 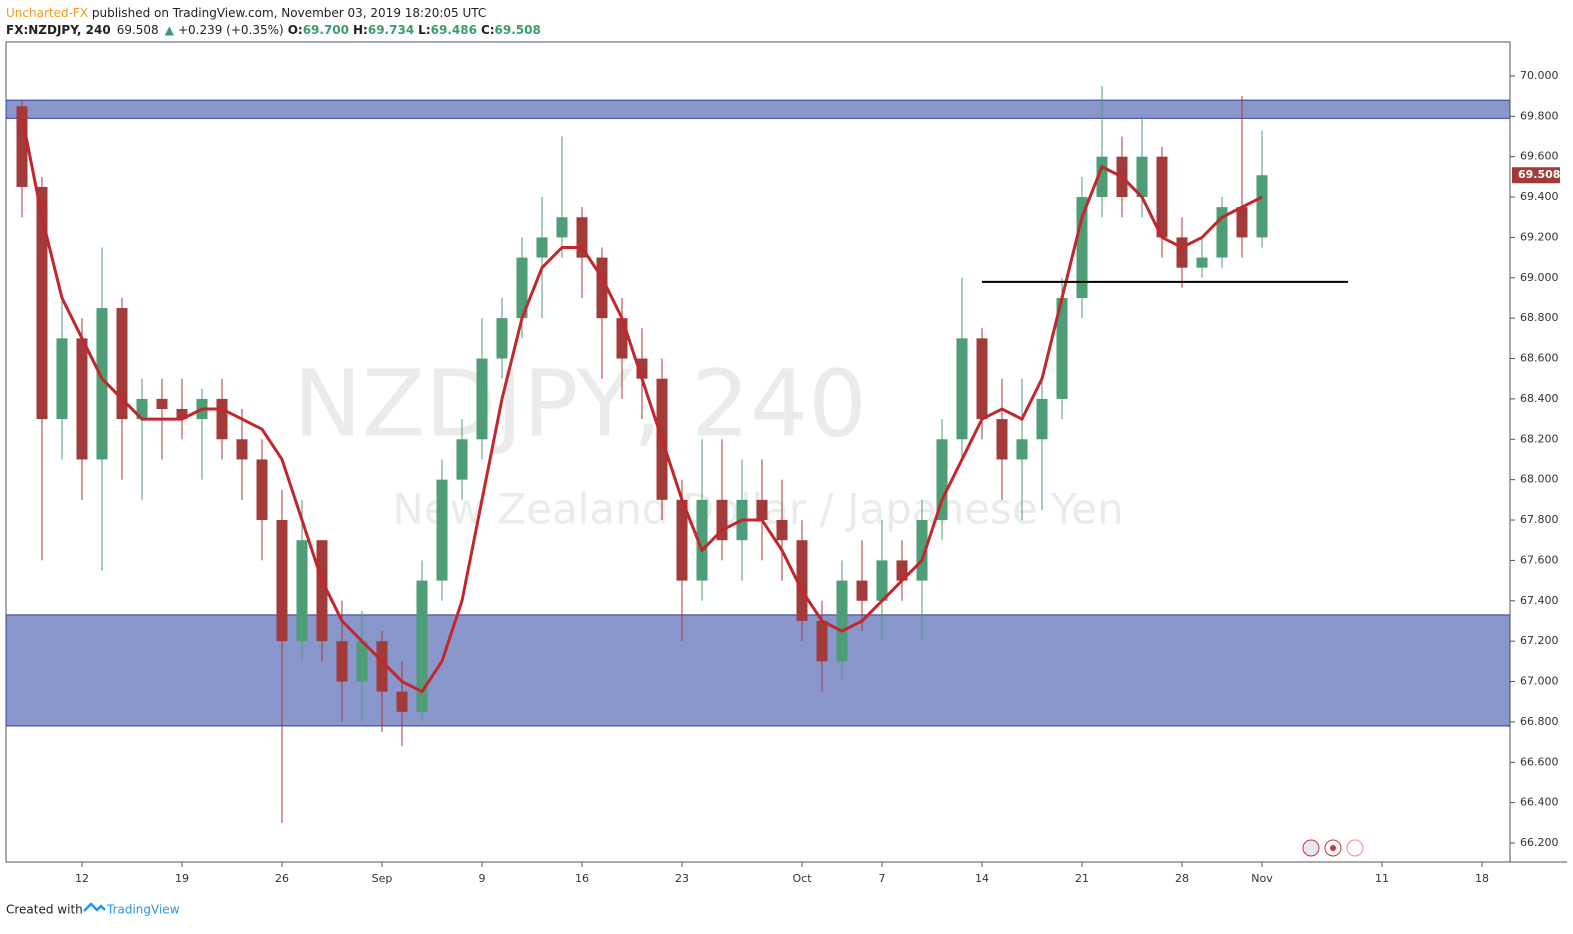 I want to click on x-tick-label: 28, so click(x=1182, y=878).